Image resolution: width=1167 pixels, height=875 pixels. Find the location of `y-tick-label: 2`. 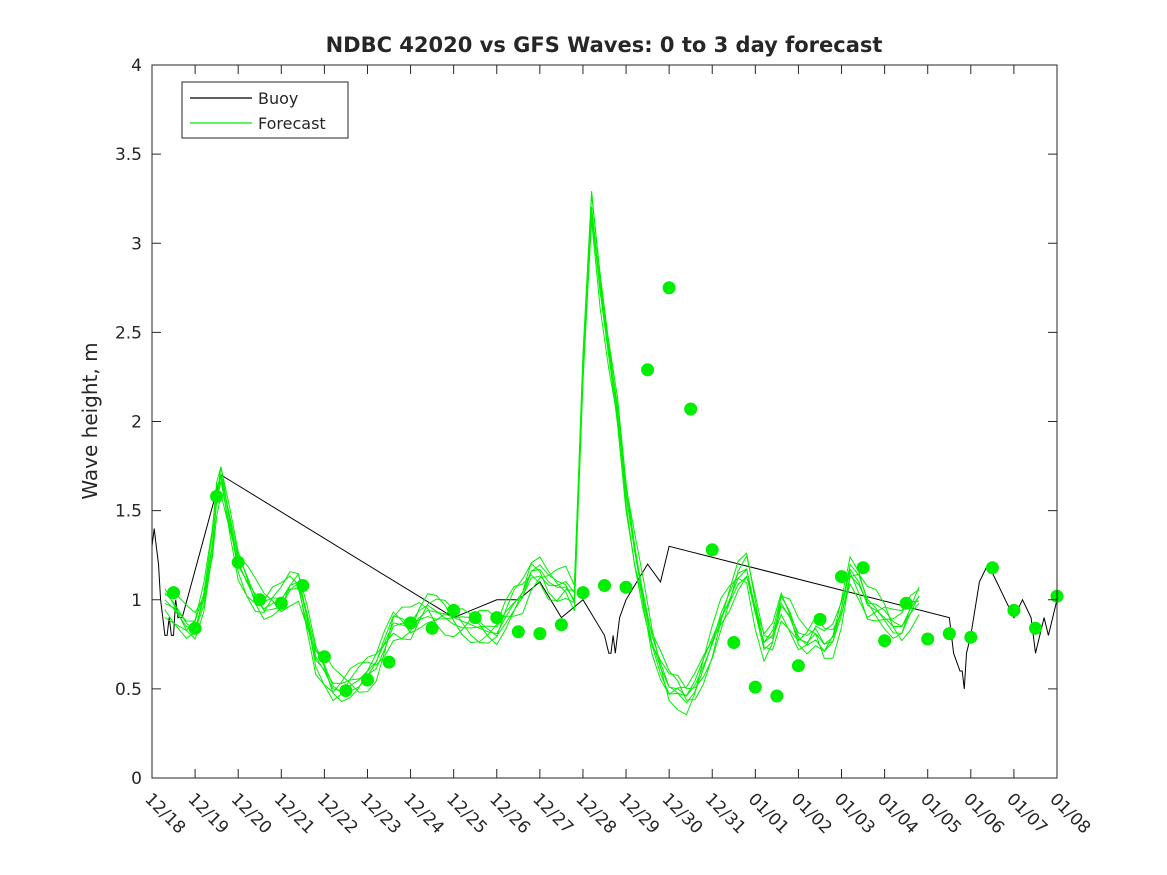

y-tick-label: 2 is located at coordinates (136, 423).